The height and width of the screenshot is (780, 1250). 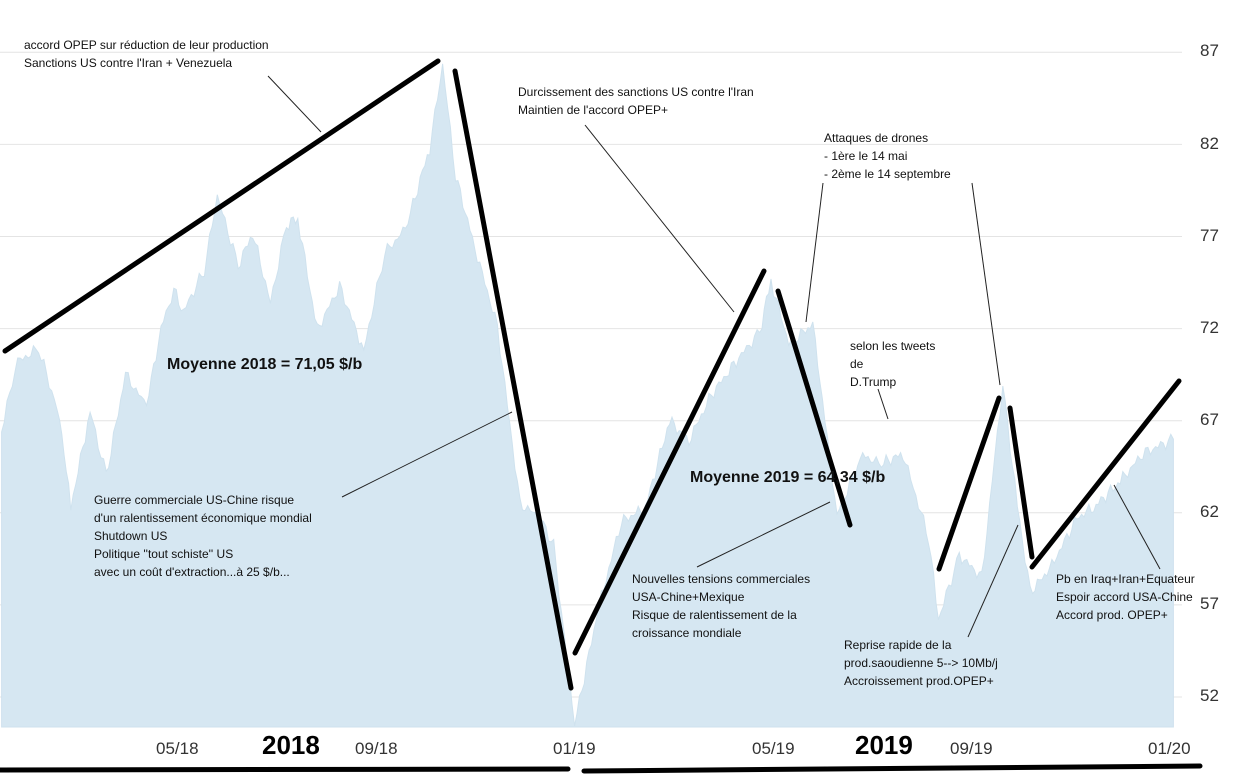 I want to click on trend-line-rise-sept, so click(x=969, y=483).